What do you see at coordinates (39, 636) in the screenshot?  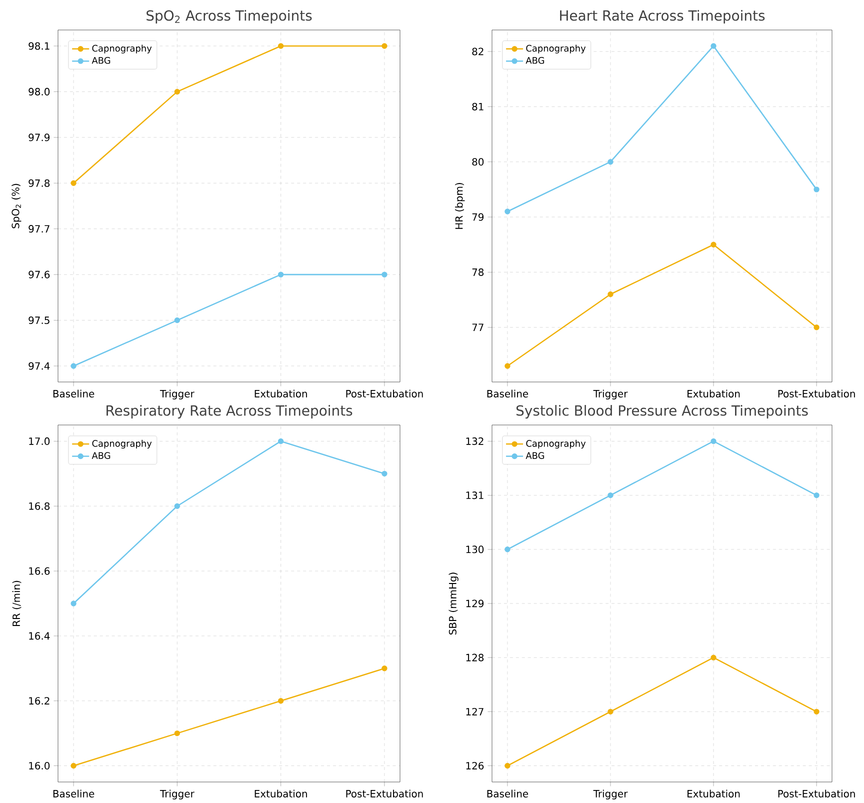 I see `y-tick-label: 16.4` at bounding box center [39, 636].